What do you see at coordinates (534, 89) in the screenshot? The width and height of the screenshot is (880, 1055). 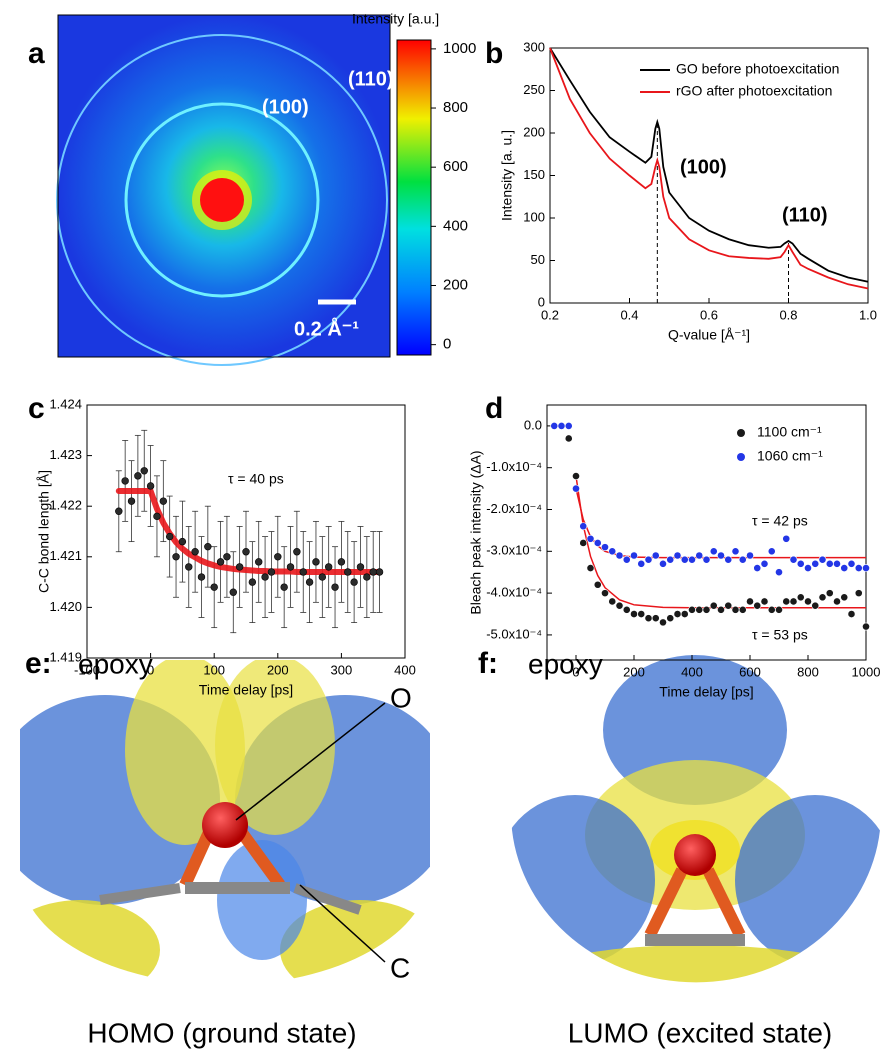 I see `y-tick-label: 250` at bounding box center [534, 89].